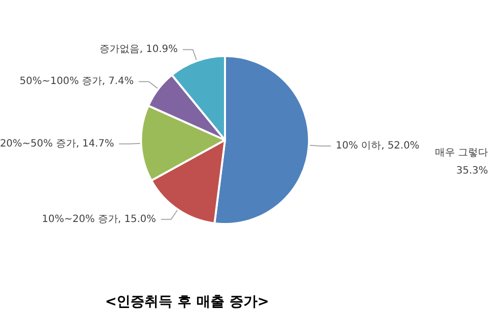 The width and height of the screenshot is (500, 334). What do you see at coordinates (139, 50) in the screenshot?
I see `slice-label: 증가없음, 10.9%` at bounding box center [139, 50].